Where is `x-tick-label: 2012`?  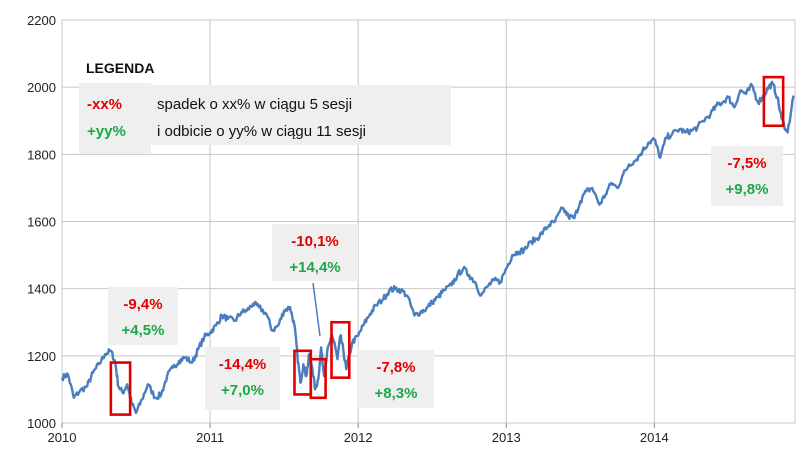
x-tick-label: 2012 is located at coordinates (358, 437).